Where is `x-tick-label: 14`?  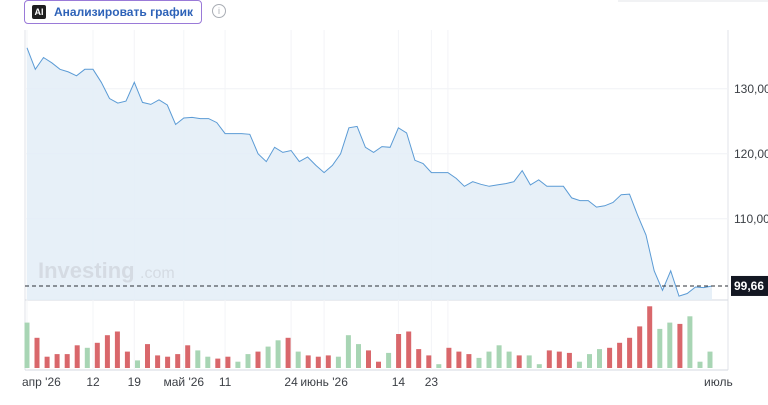
x-tick-label: 14 is located at coordinates (399, 382).